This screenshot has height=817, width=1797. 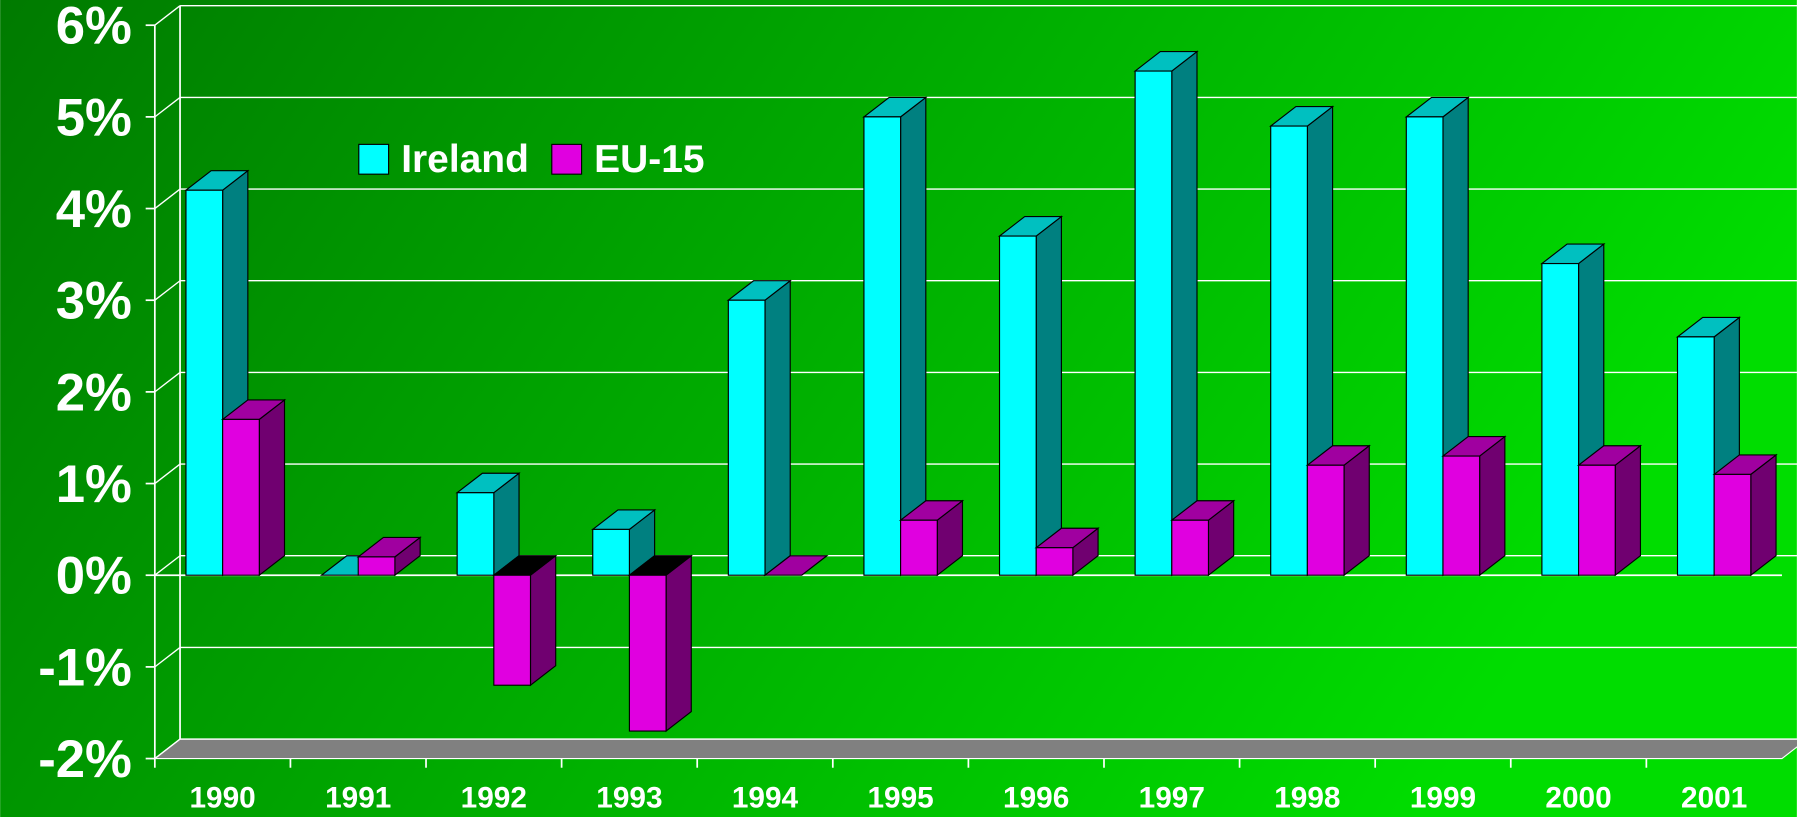 What do you see at coordinates (94, 209) in the screenshot?
I see `y-tick-label: 4%` at bounding box center [94, 209].